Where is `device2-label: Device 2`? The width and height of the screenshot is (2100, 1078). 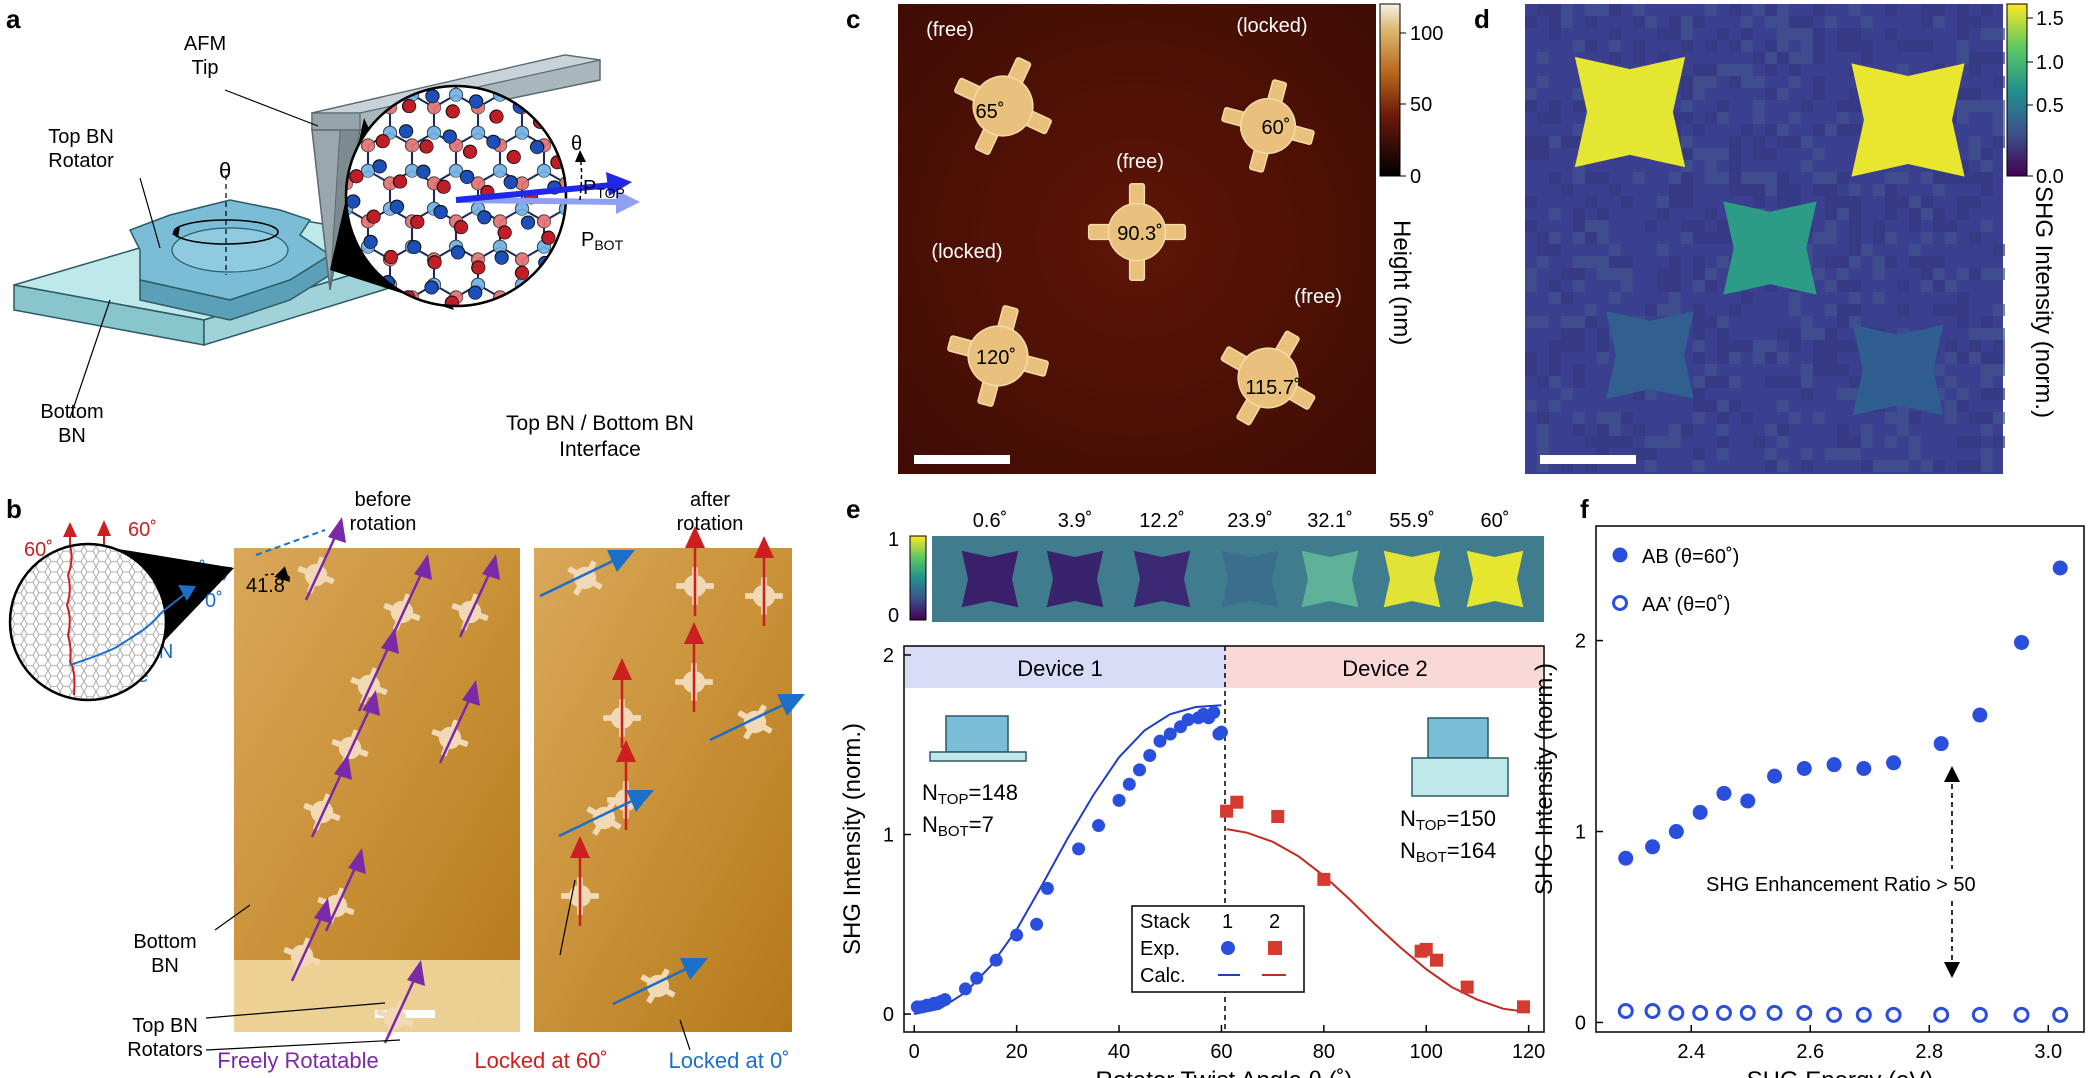
device2-label: Device 2 is located at coordinates (1385, 668).